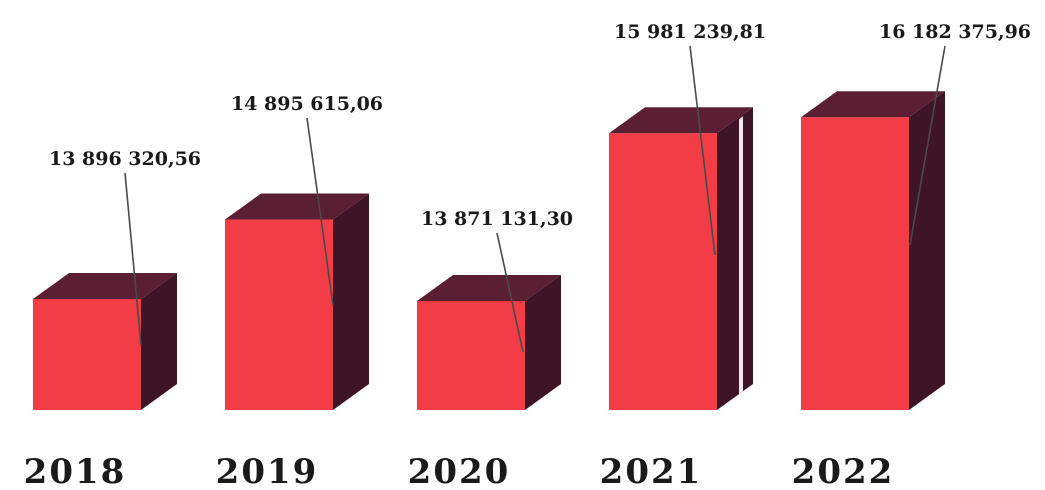 This screenshot has width=1045, height=490. Describe the element at coordinates (690, 32) in the screenshot. I see `data-label: 15 981 239,81` at that location.